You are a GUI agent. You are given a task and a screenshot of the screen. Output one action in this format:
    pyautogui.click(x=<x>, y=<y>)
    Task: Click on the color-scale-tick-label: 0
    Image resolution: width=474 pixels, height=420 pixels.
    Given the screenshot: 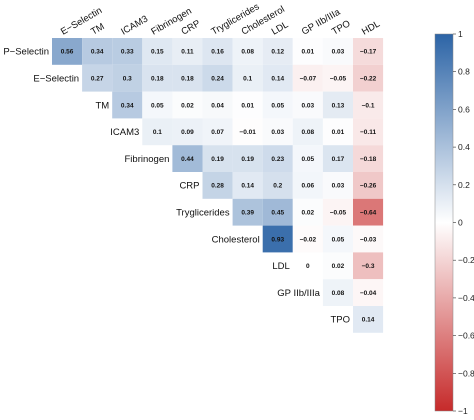 What is the action you would take?
    pyautogui.click(x=460, y=223)
    